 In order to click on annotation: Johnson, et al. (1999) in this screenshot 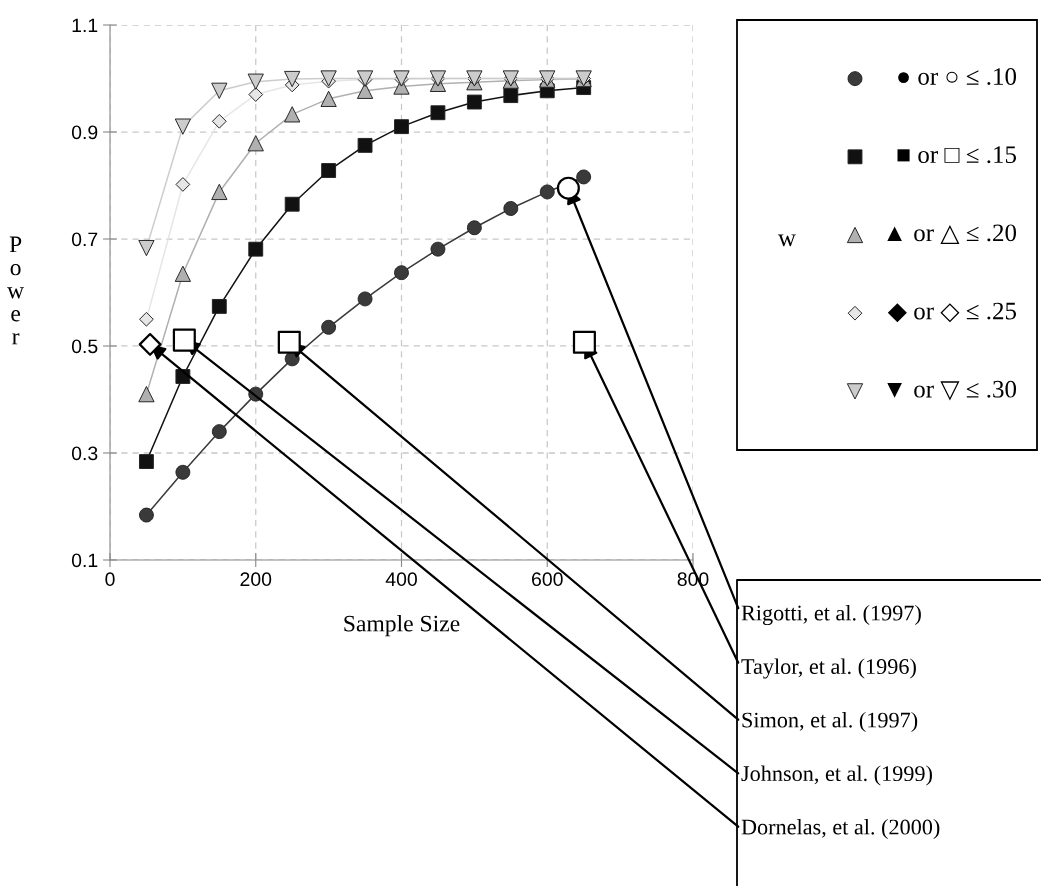, I will do `click(836, 775)`.